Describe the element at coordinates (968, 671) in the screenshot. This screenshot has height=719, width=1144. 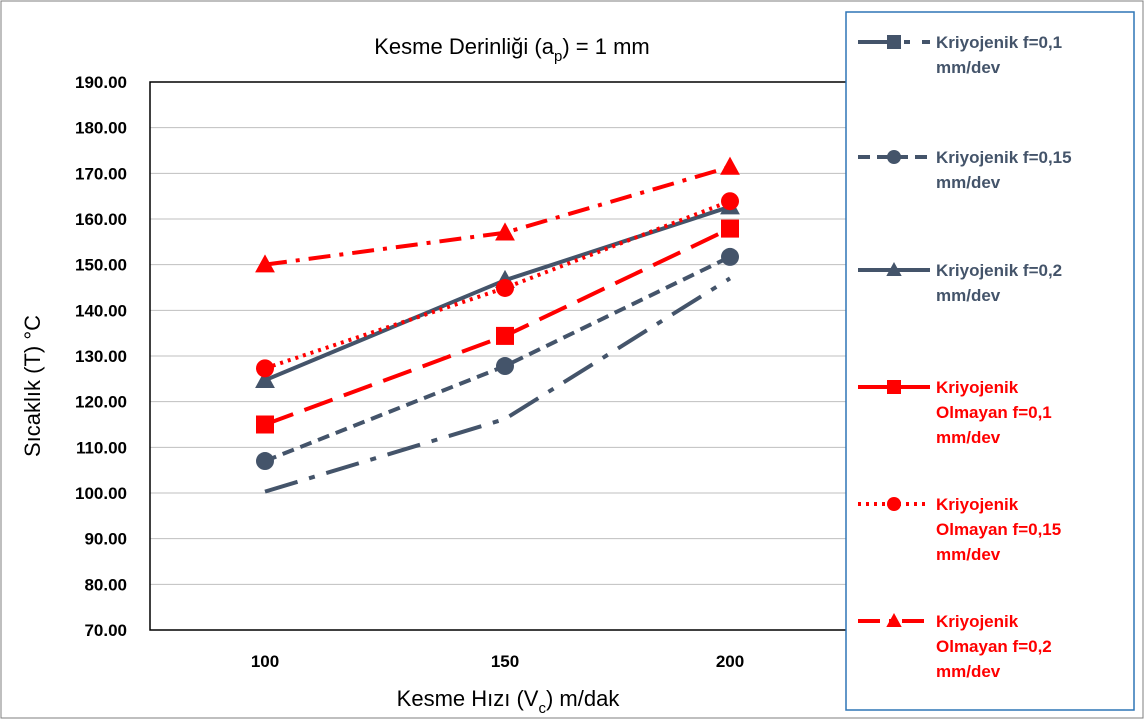
I see `legend-label-6: mm/dev` at that location.